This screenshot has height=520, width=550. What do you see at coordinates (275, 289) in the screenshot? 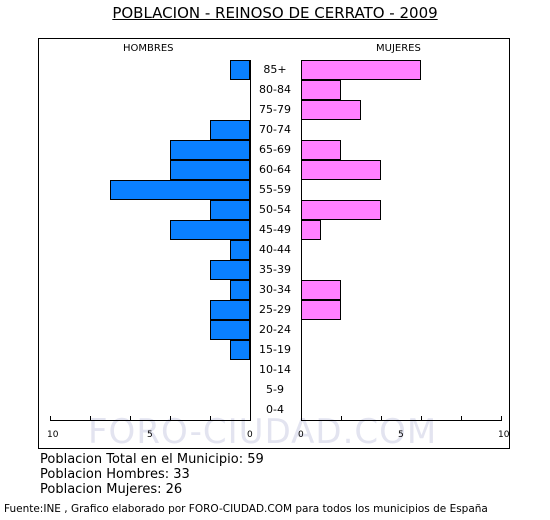
I see `age-label: 30-34` at bounding box center [275, 289].